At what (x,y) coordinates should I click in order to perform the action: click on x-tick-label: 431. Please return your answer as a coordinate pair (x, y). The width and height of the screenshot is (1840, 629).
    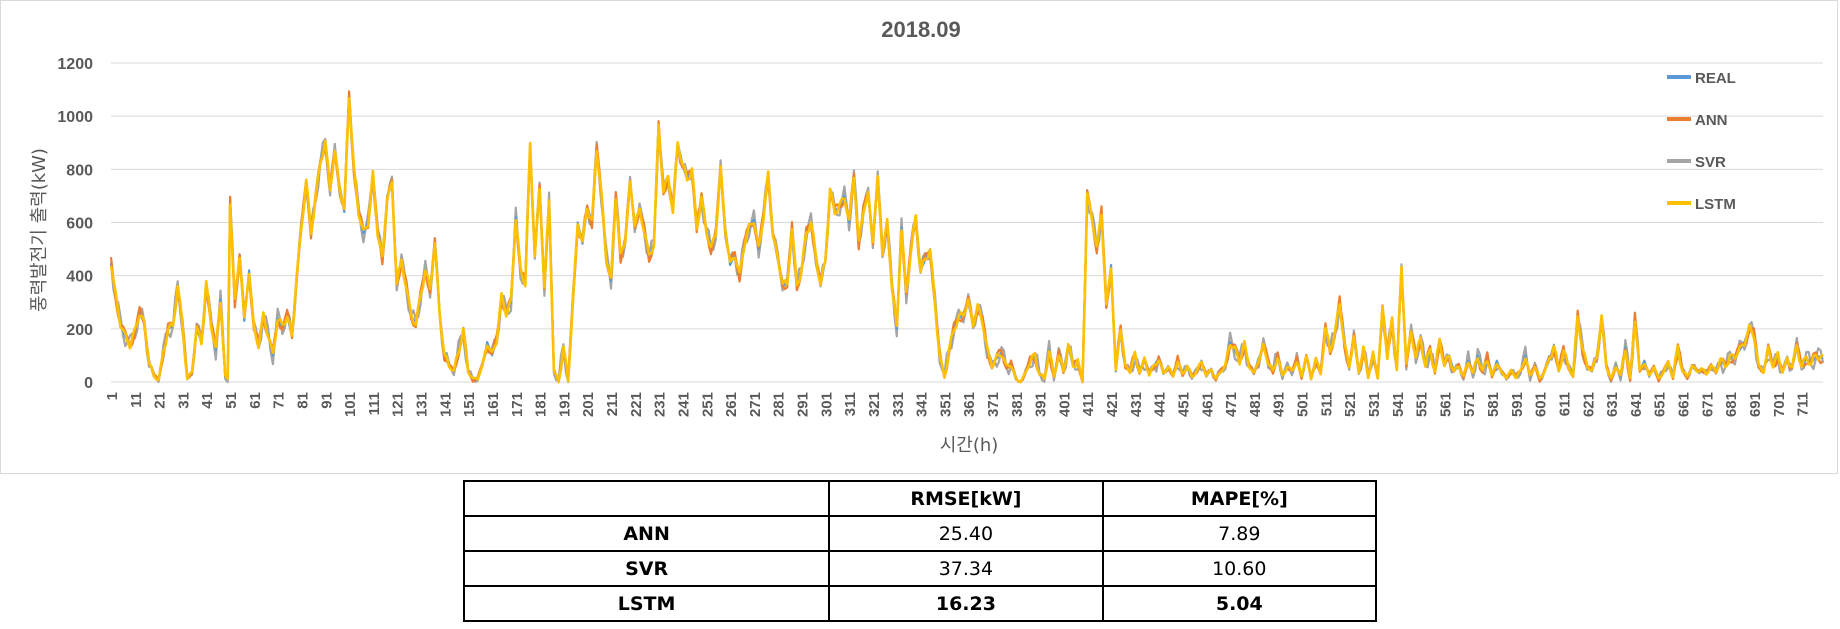
    Looking at the image, I should click on (1136, 404).